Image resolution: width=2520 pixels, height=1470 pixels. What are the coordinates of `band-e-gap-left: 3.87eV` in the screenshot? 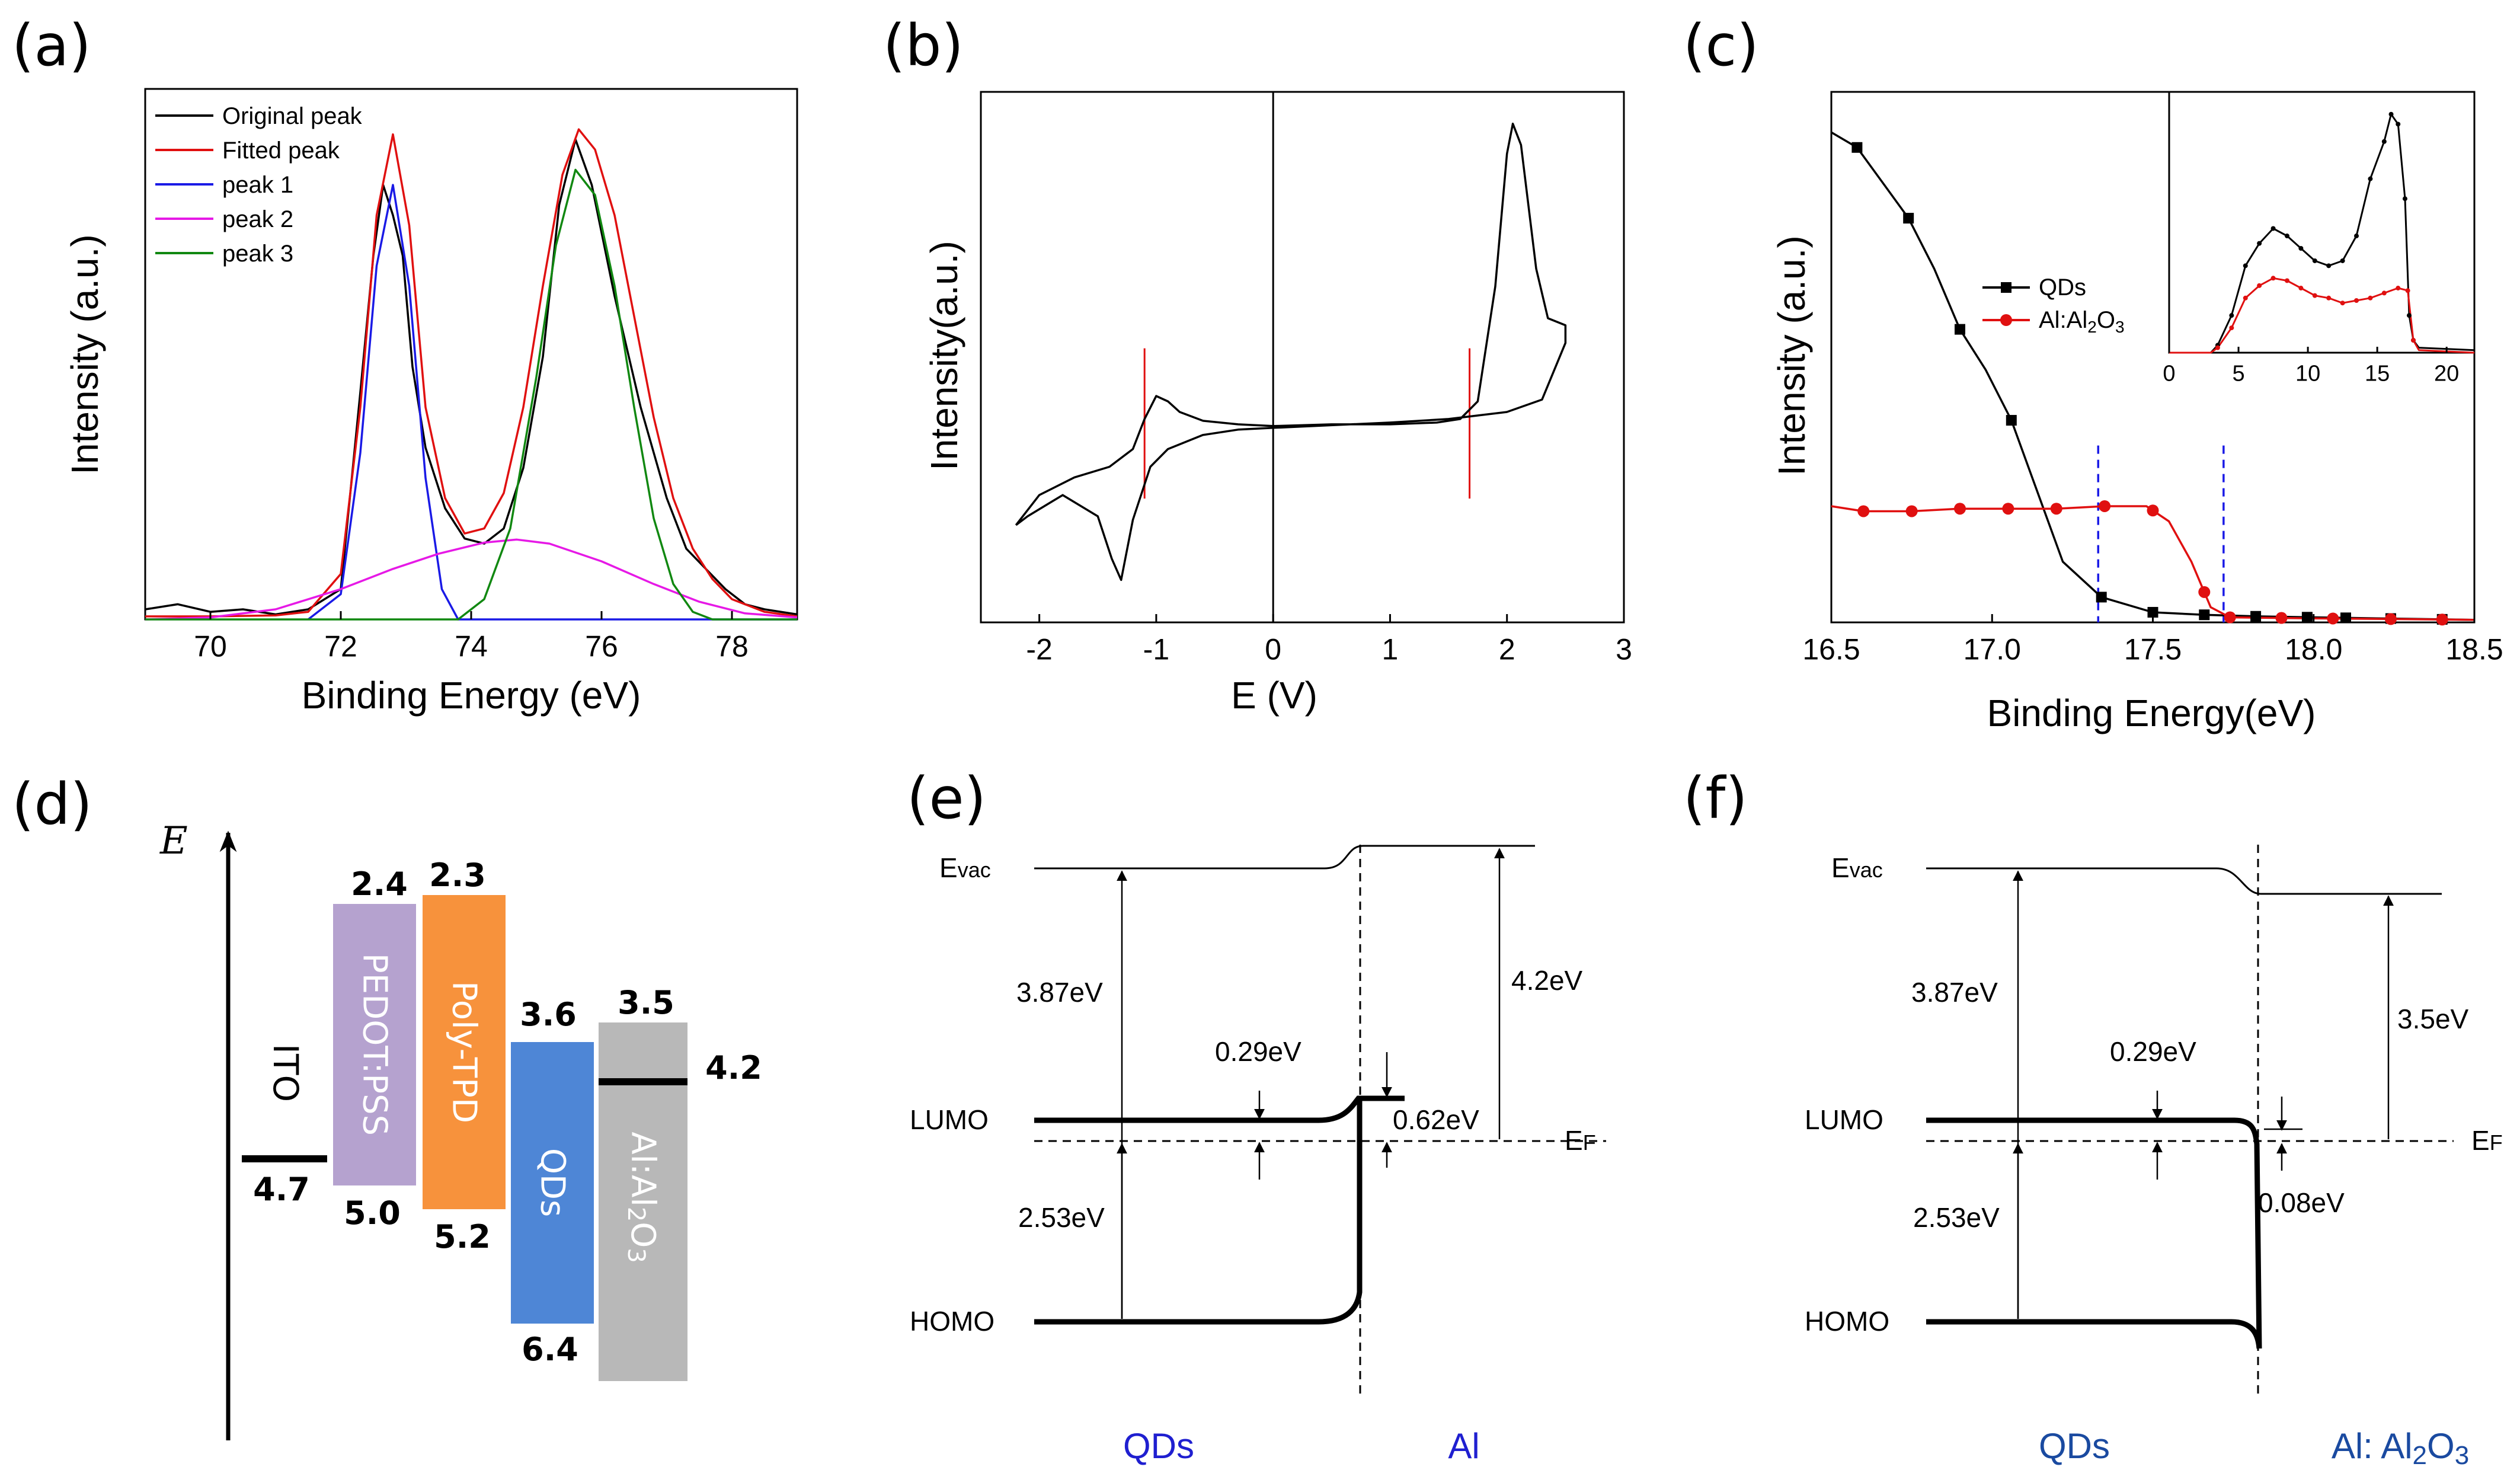 It's located at (1060, 993).